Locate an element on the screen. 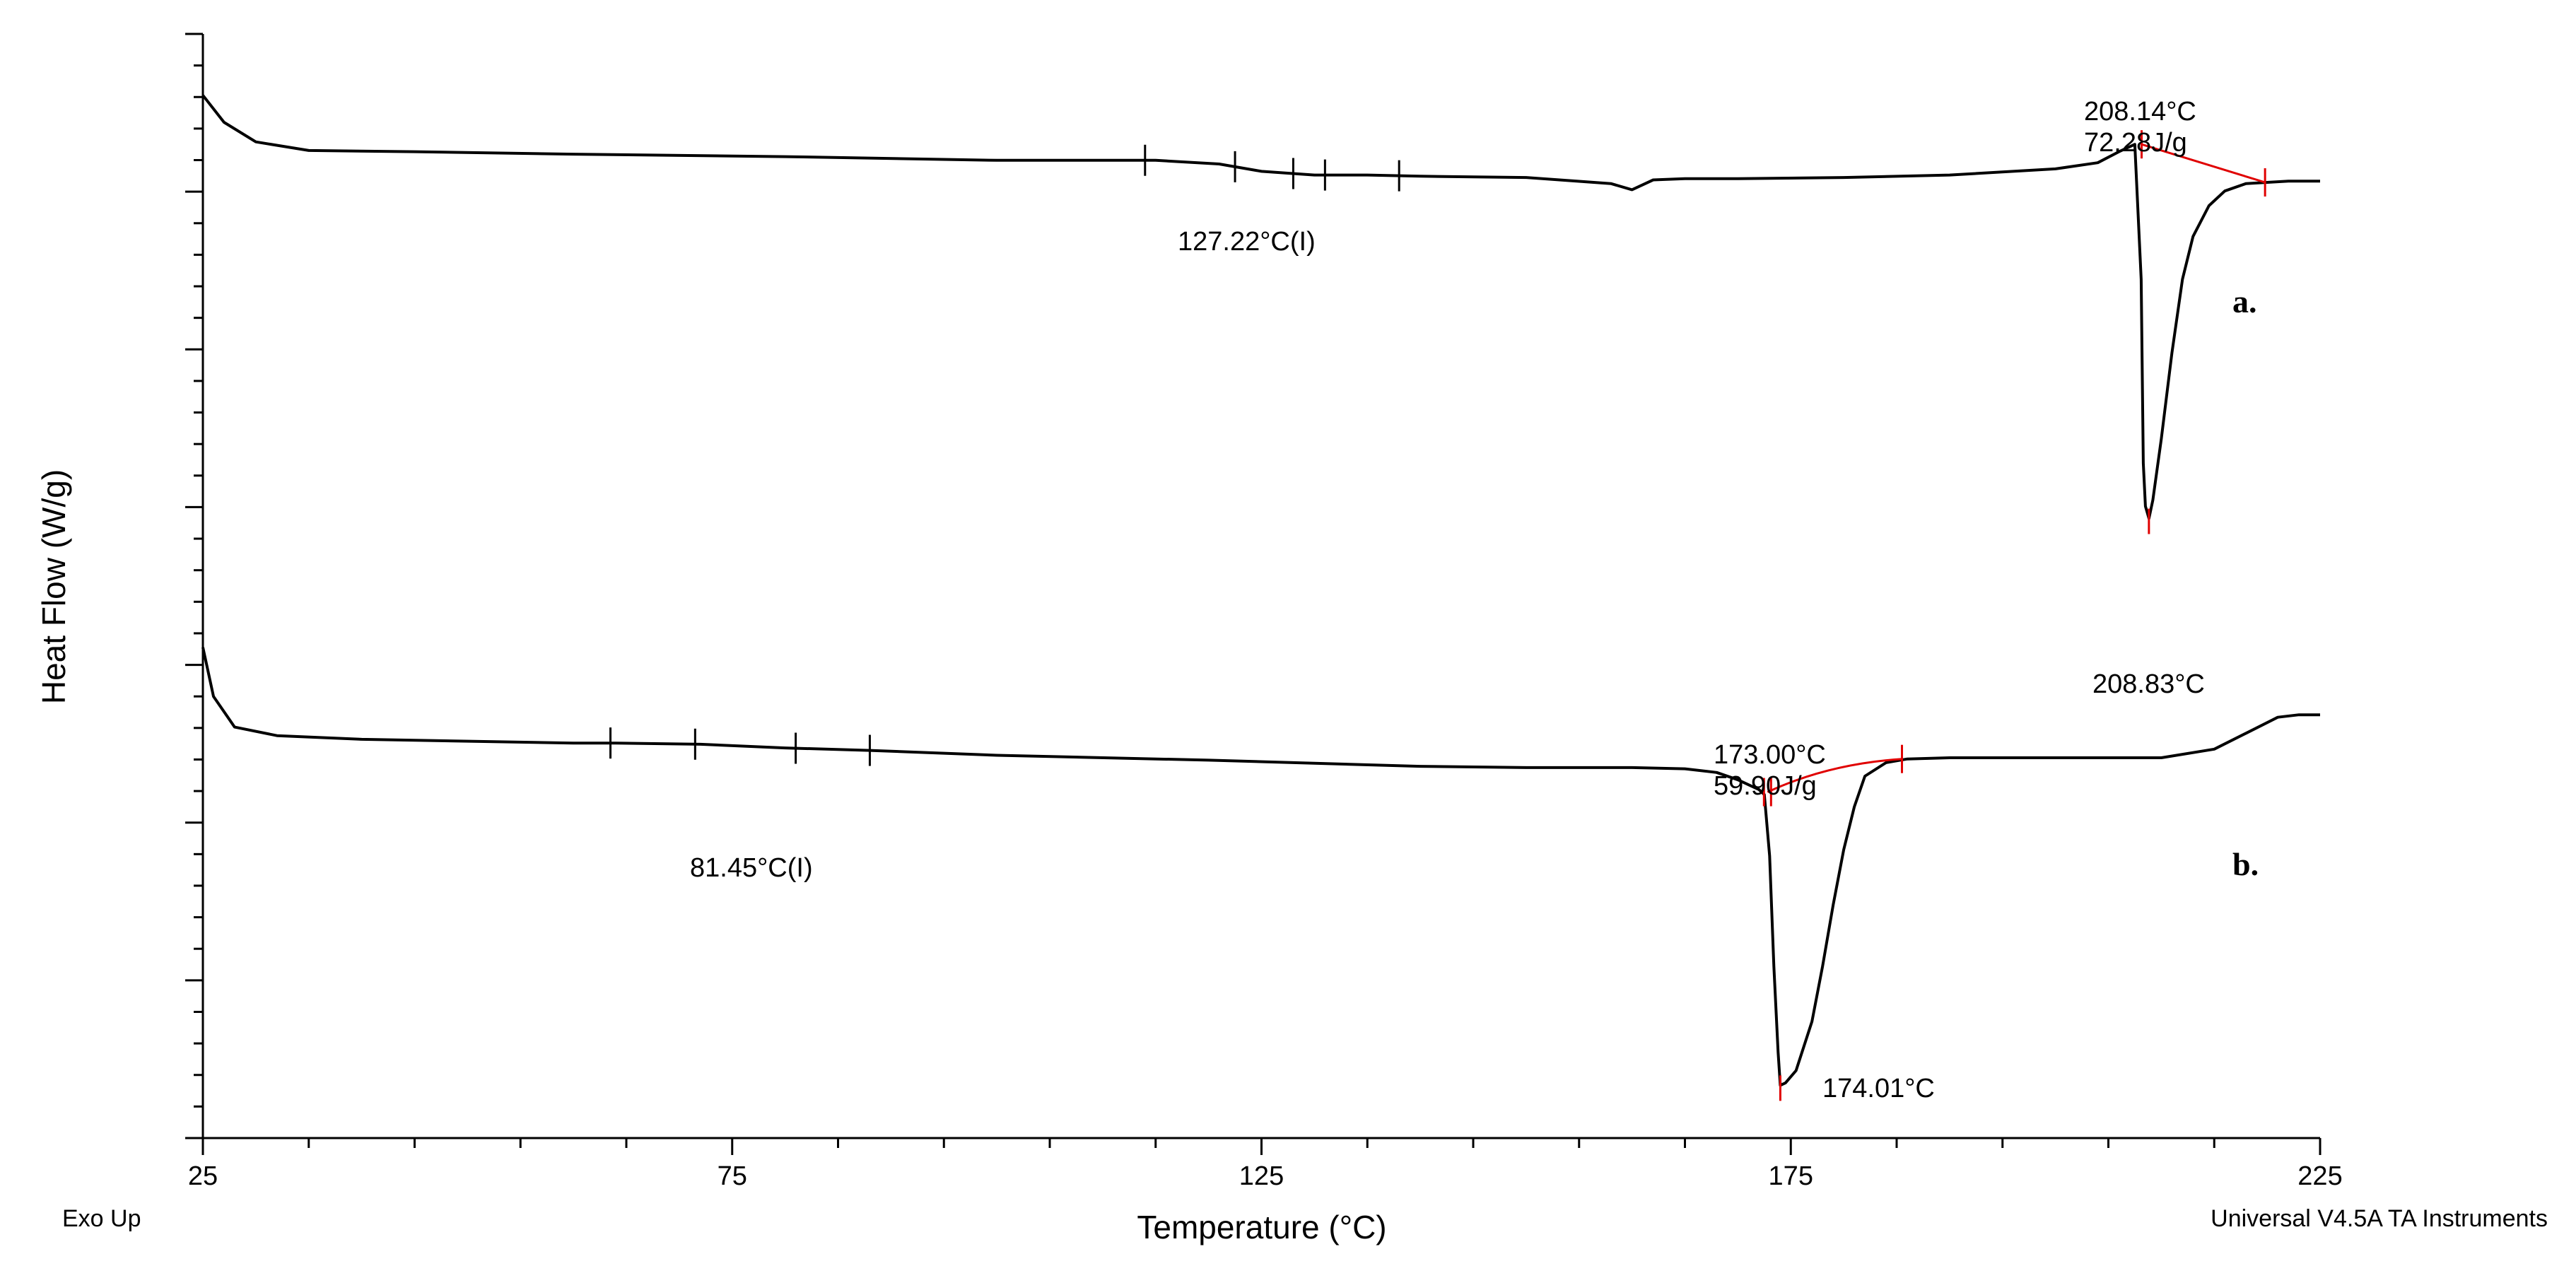 The image size is (2576, 1266). annotation-tg-b: 81.45°C(I) is located at coordinates (751, 868).